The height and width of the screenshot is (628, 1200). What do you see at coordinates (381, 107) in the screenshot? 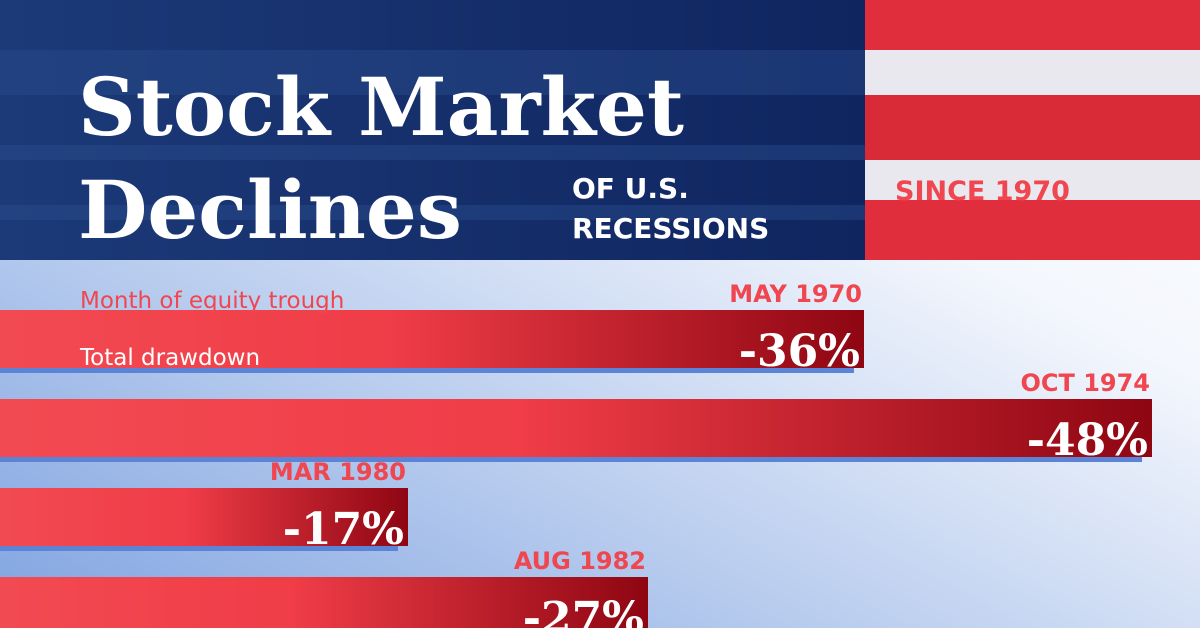
I see `title-line: Stock Market` at bounding box center [381, 107].